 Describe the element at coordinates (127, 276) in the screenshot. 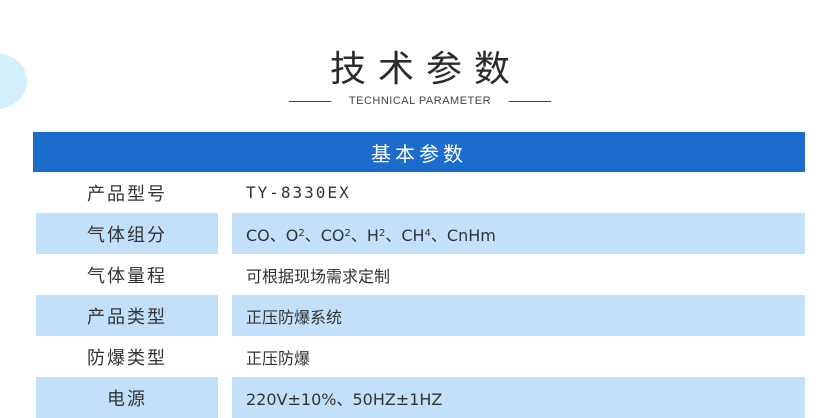

I see `row-label: 气体量程` at that location.